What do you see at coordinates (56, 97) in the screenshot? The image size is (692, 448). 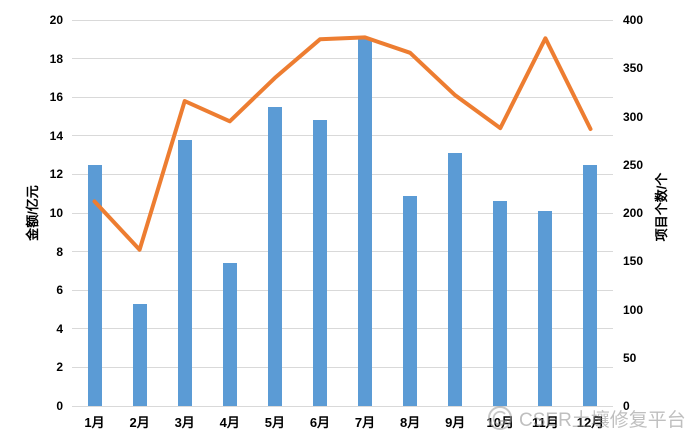 I see `left-axis-tick-label: 16` at bounding box center [56, 97].